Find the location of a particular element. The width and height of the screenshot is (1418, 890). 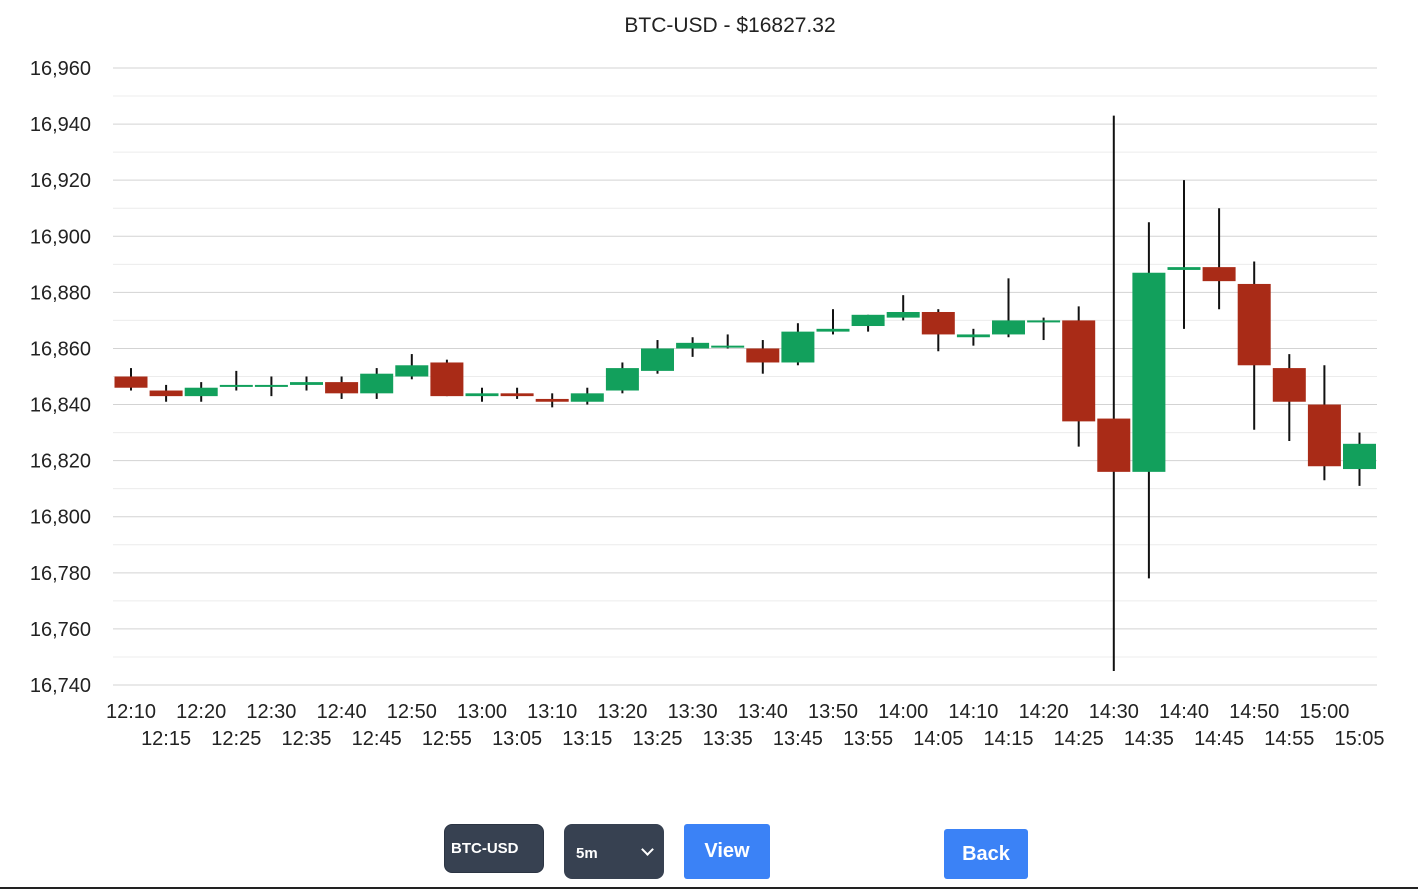

x-tick-label: 14:50 is located at coordinates (1254, 712).